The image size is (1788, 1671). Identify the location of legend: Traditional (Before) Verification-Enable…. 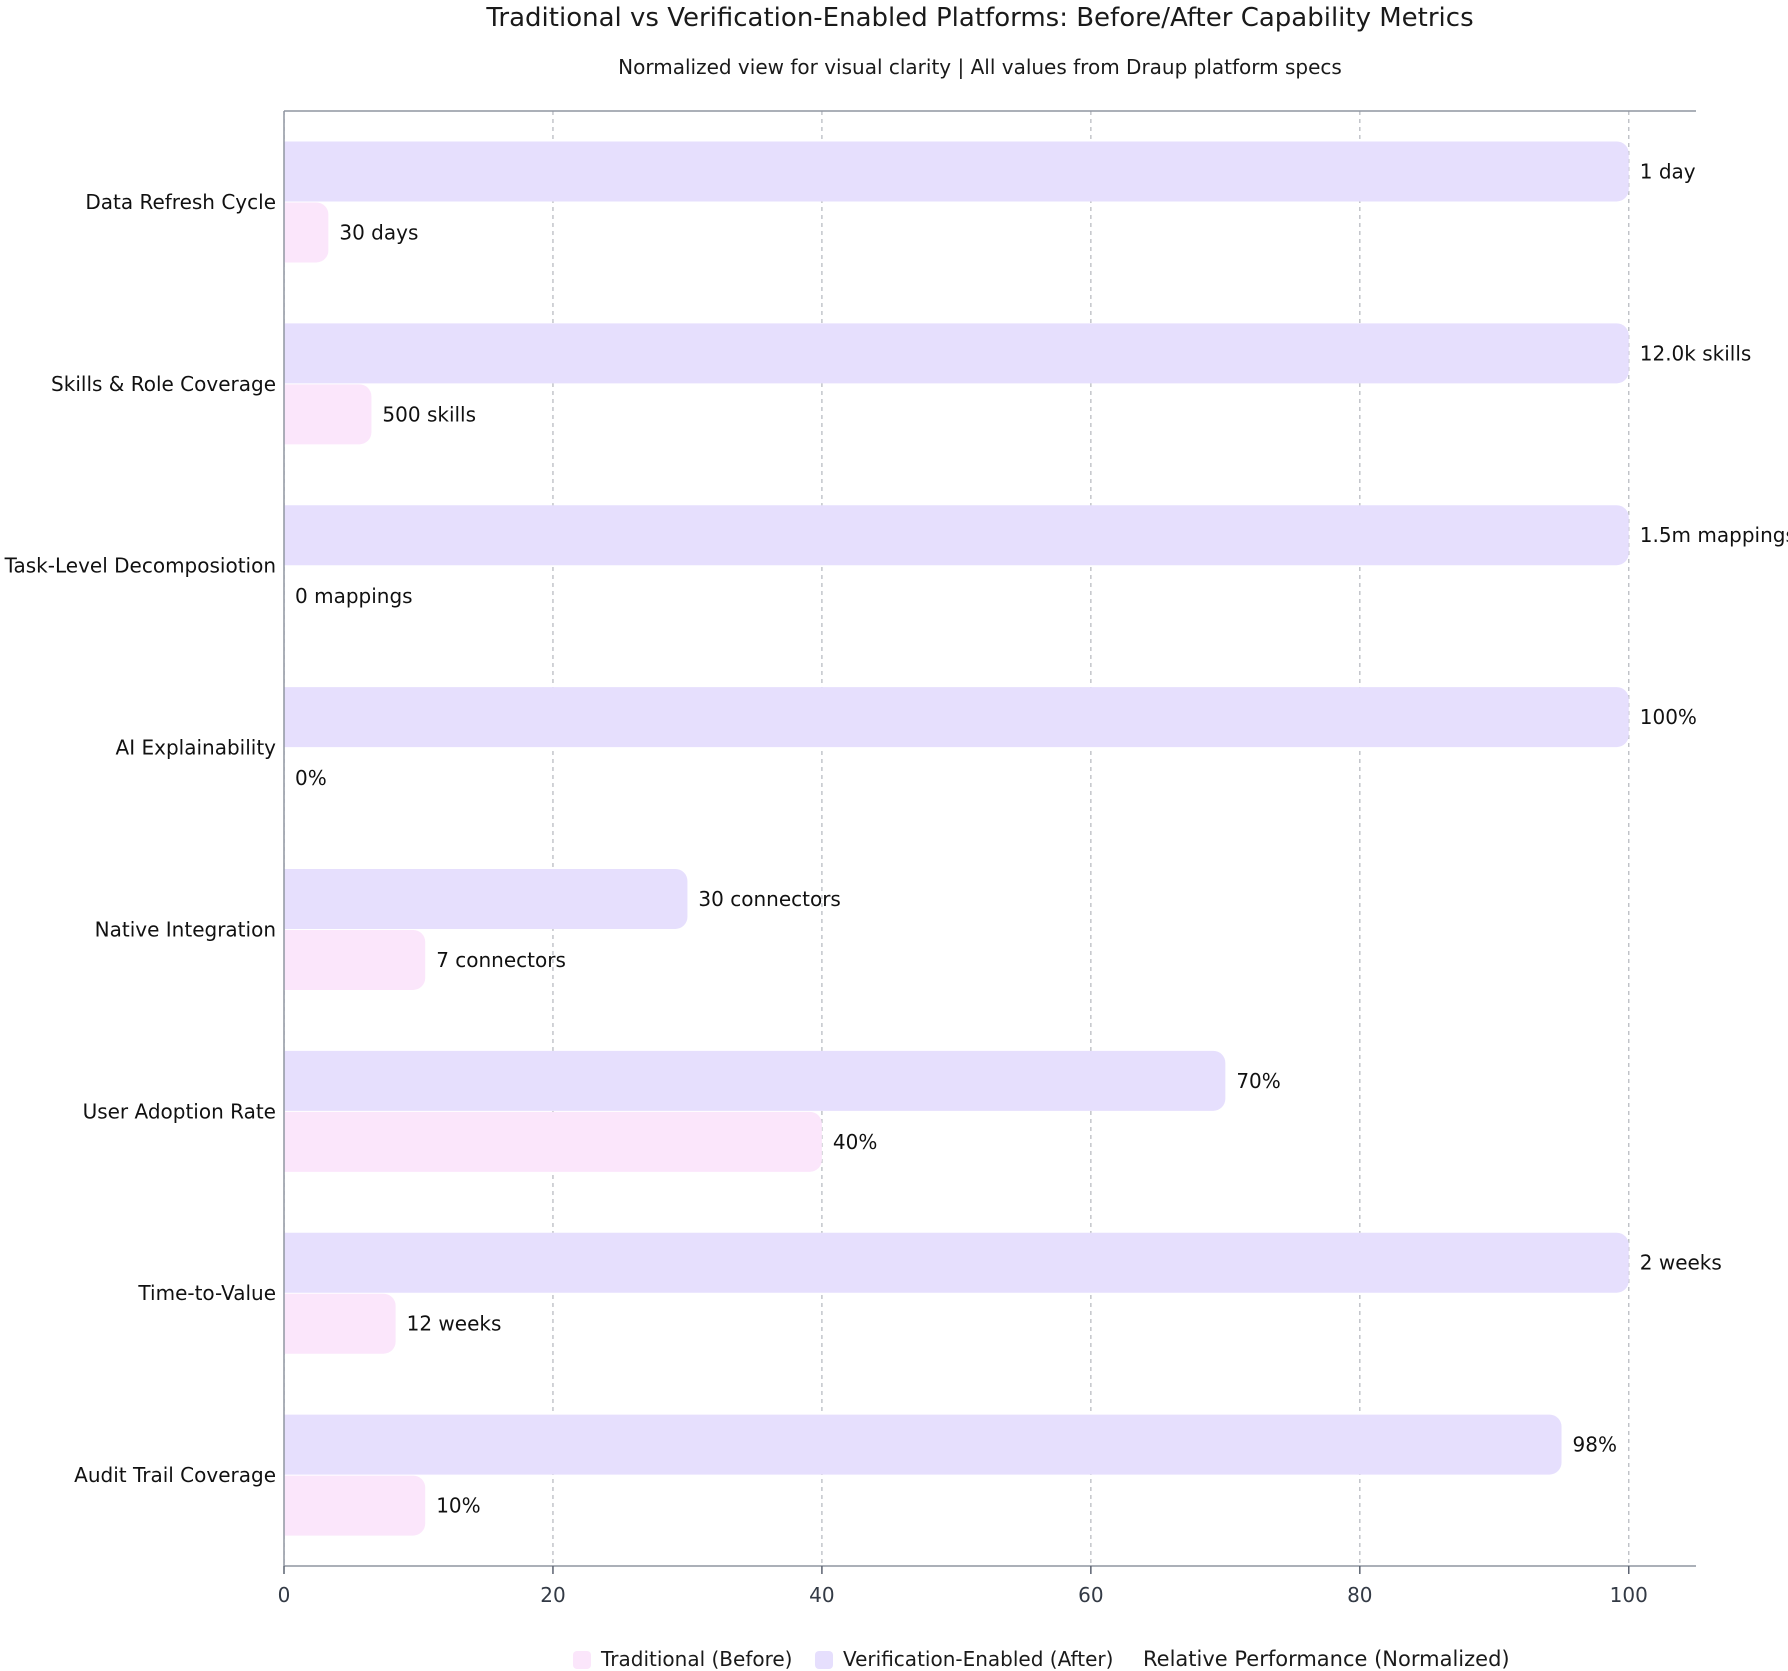
(843, 1659).